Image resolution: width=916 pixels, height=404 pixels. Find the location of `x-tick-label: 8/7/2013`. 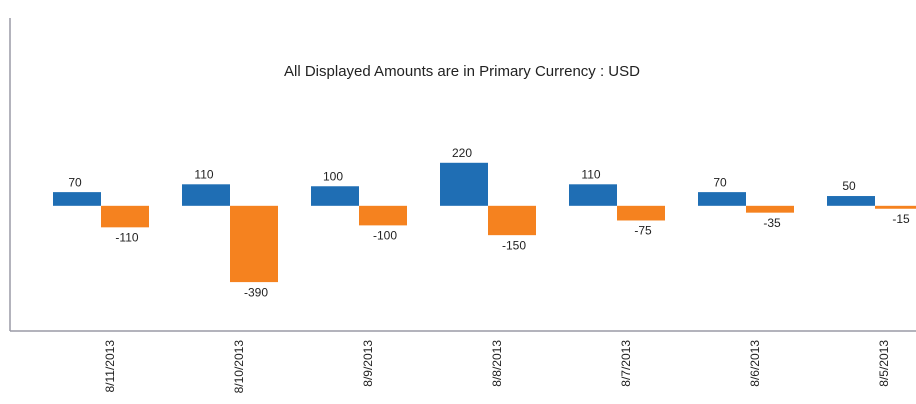

x-tick-label: 8/7/2013 is located at coordinates (626, 363).